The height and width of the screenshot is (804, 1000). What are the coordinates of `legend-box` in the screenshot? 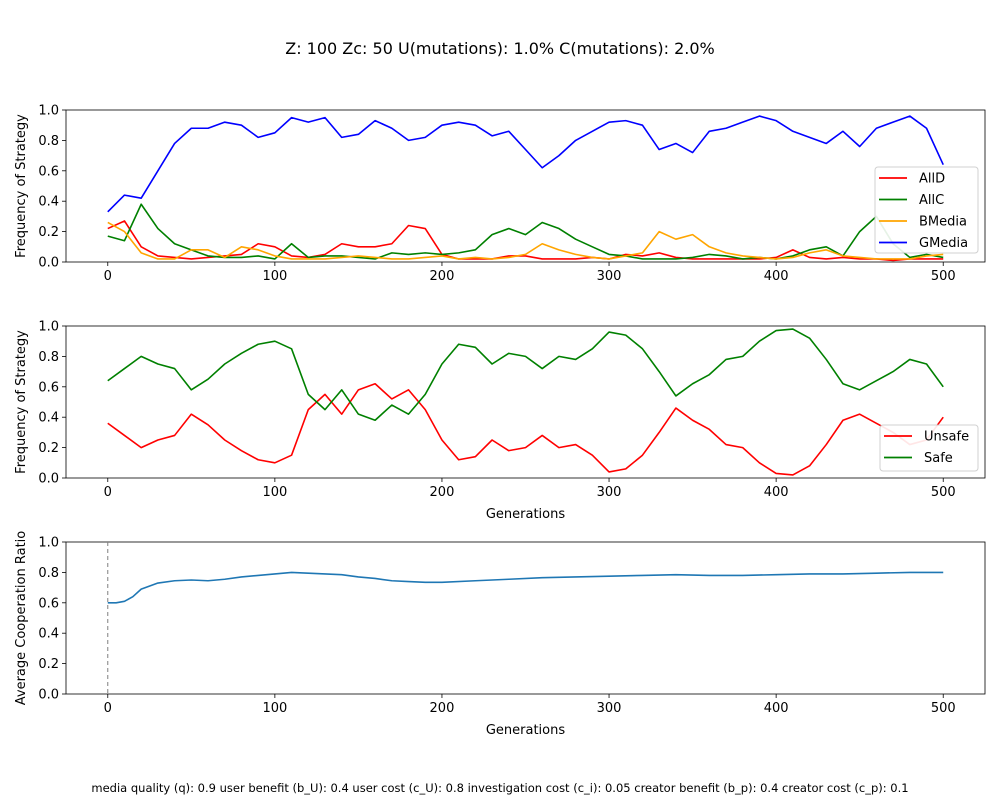 It's located at (926, 210).